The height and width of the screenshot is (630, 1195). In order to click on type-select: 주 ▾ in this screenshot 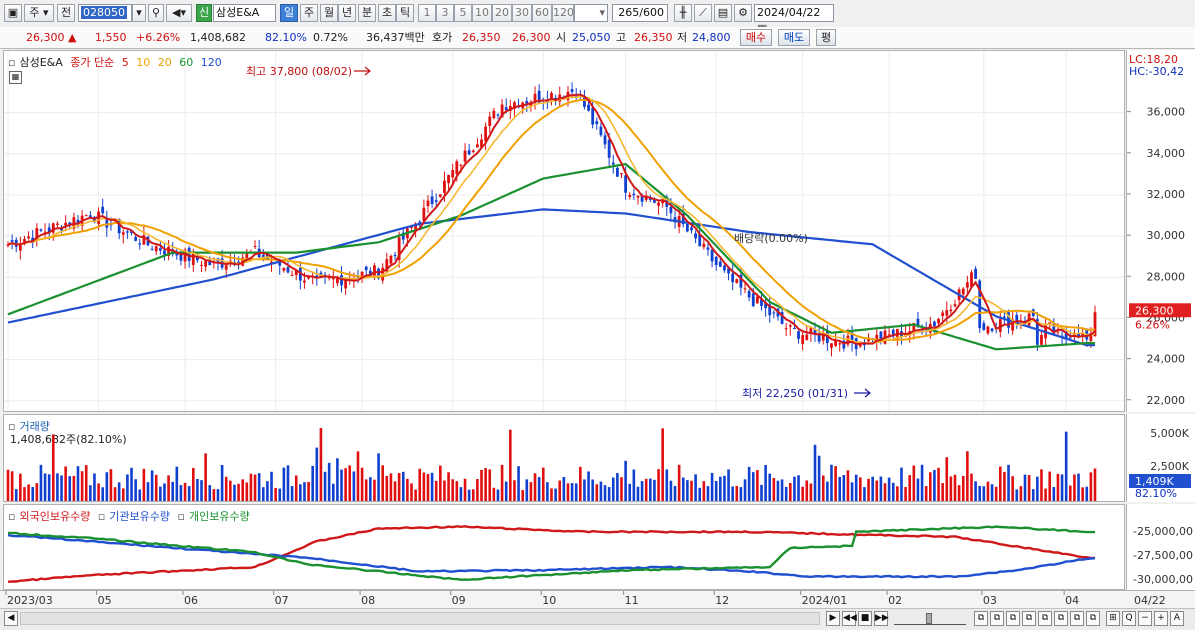, I will do `click(39, 13)`.